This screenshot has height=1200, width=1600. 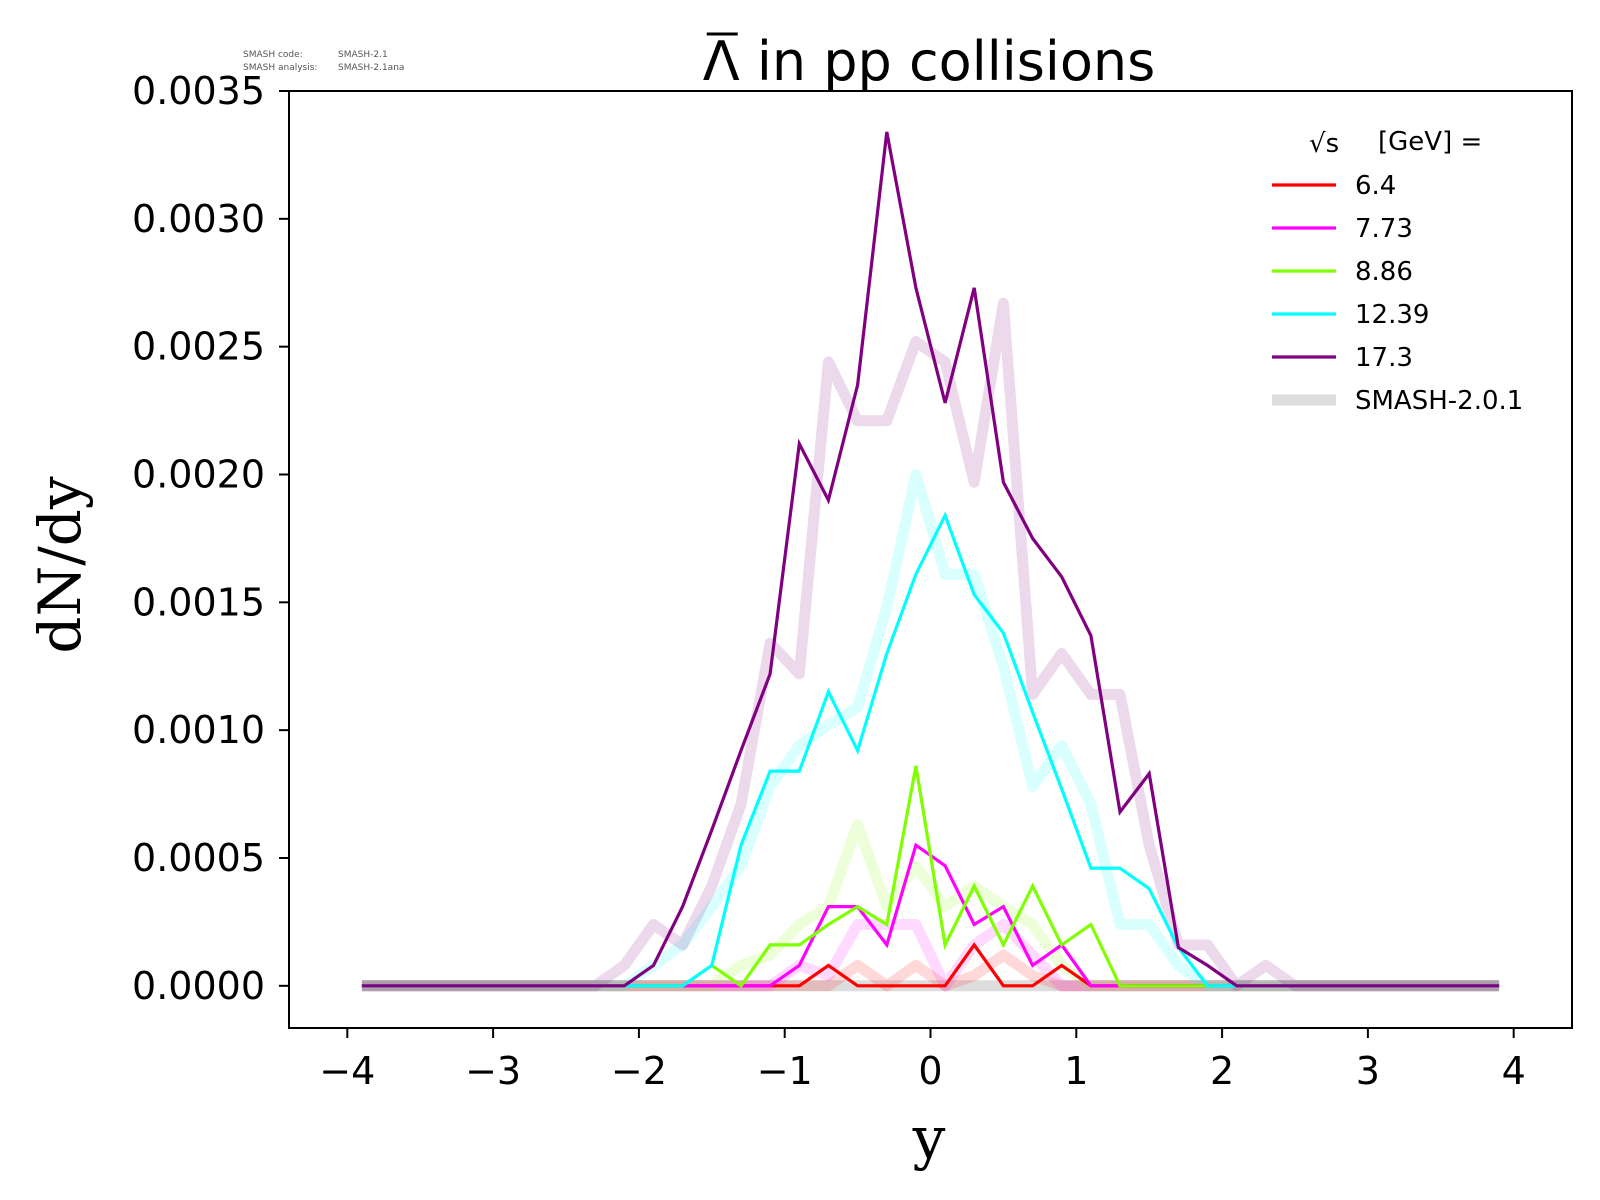 What do you see at coordinates (198, 730) in the screenshot?
I see `y-tick-label: 0.0010` at bounding box center [198, 730].